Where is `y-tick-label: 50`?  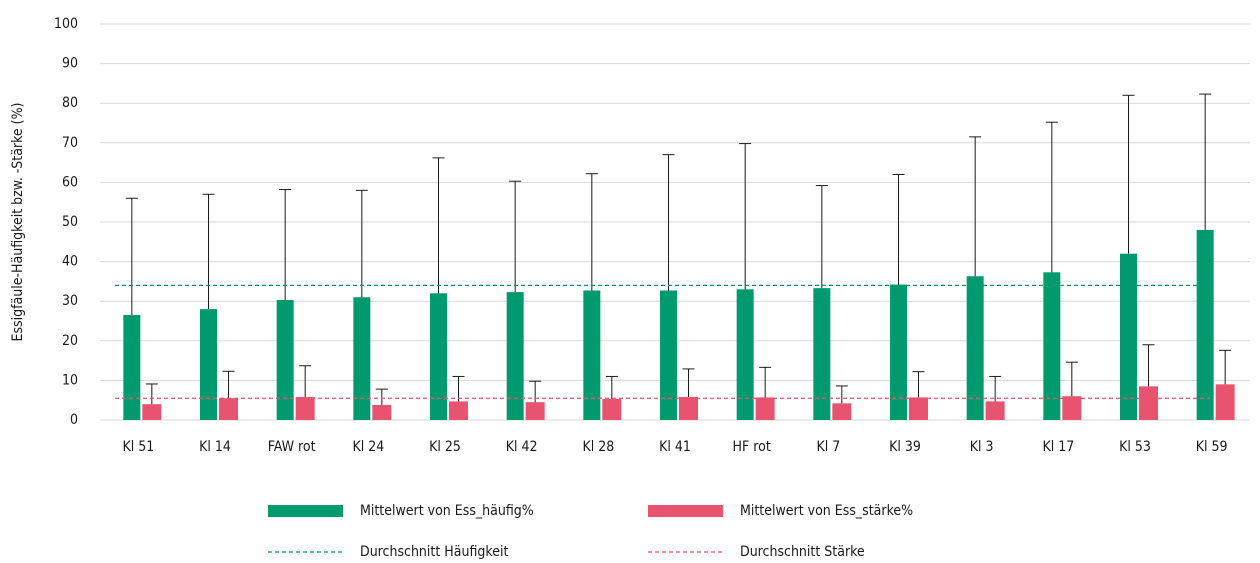
y-tick-label: 50 is located at coordinates (70, 222).